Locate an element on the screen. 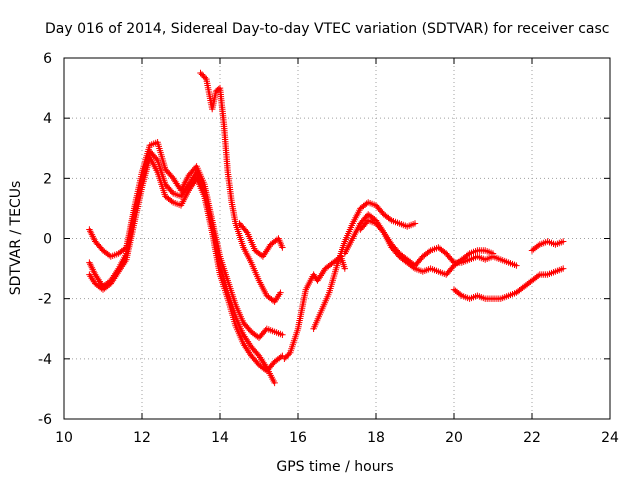  y-tick-label: 6 is located at coordinates (47, 59).